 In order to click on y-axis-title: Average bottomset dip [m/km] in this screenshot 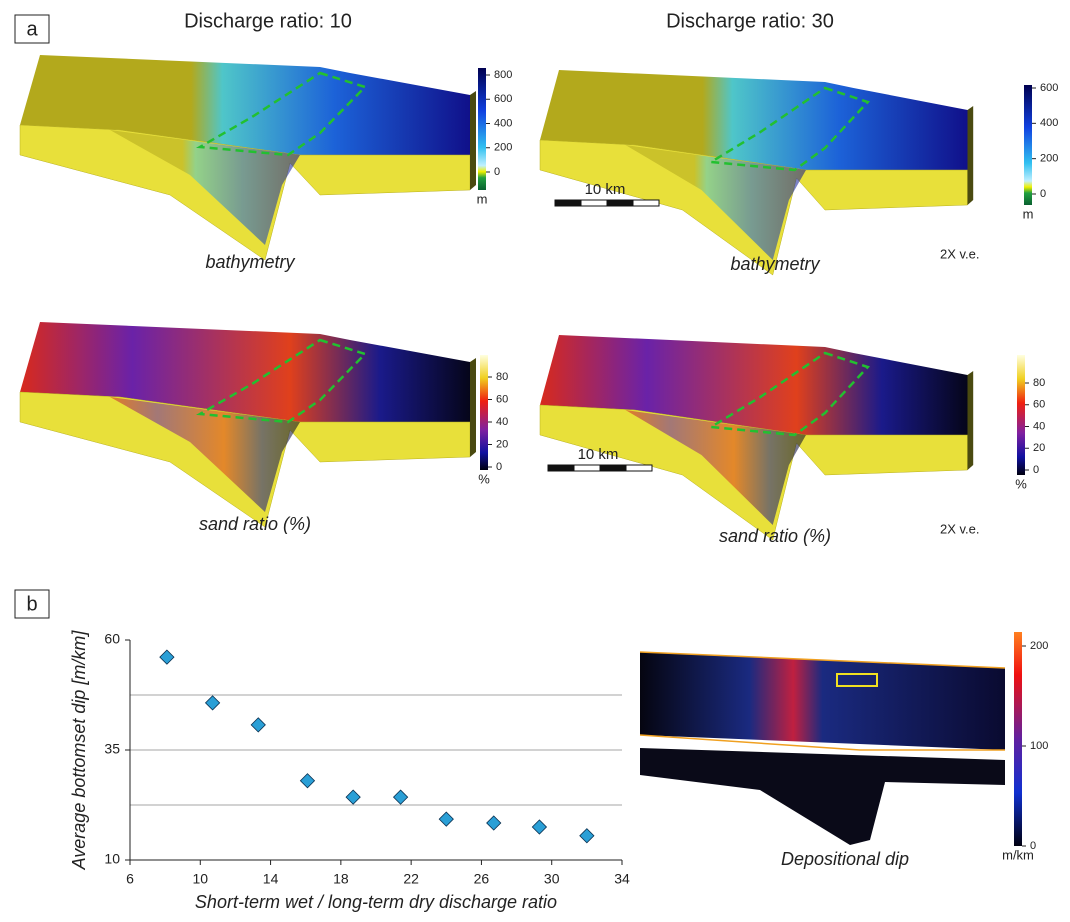, I will do `click(79, 750)`.